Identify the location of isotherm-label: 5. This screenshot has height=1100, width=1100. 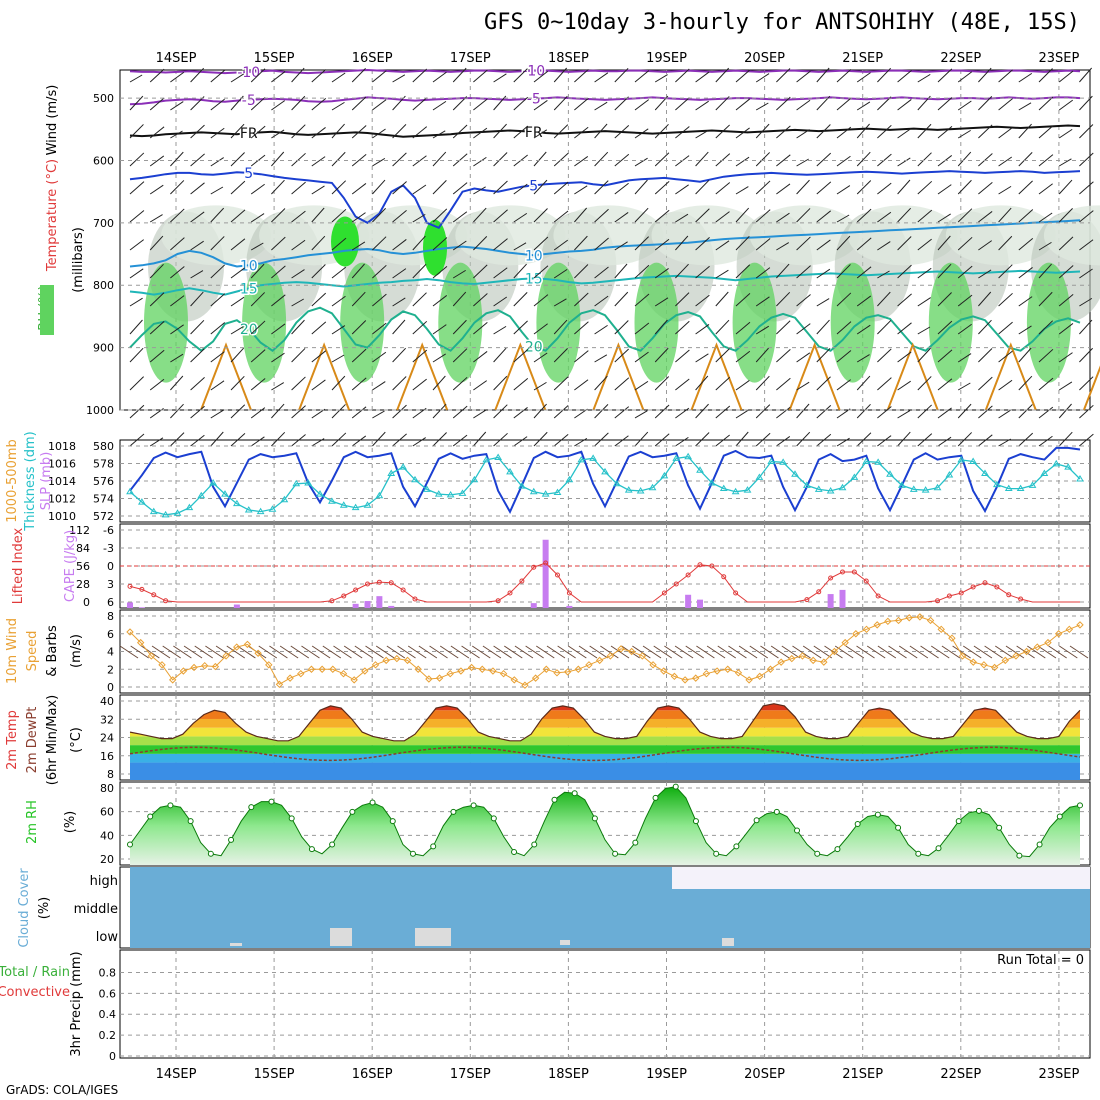
(533, 186).